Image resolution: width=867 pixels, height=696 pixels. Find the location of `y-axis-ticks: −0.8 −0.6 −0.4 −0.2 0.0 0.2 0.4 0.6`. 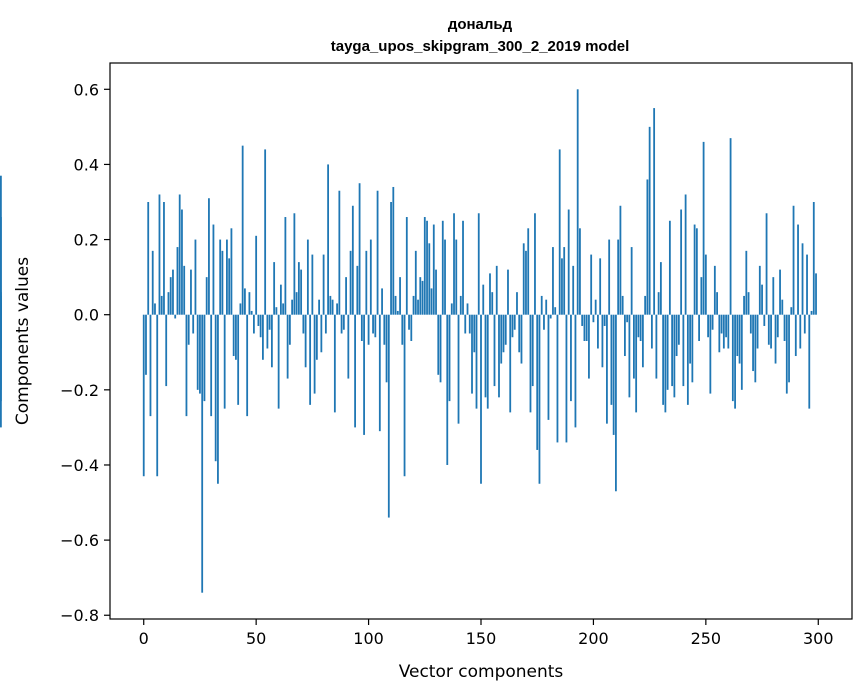

y-axis-ticks: −0.8 −0.6 −0.4 −0.2 0.0 0.2 0.4 0.6 is located at coordinates (85, 352).